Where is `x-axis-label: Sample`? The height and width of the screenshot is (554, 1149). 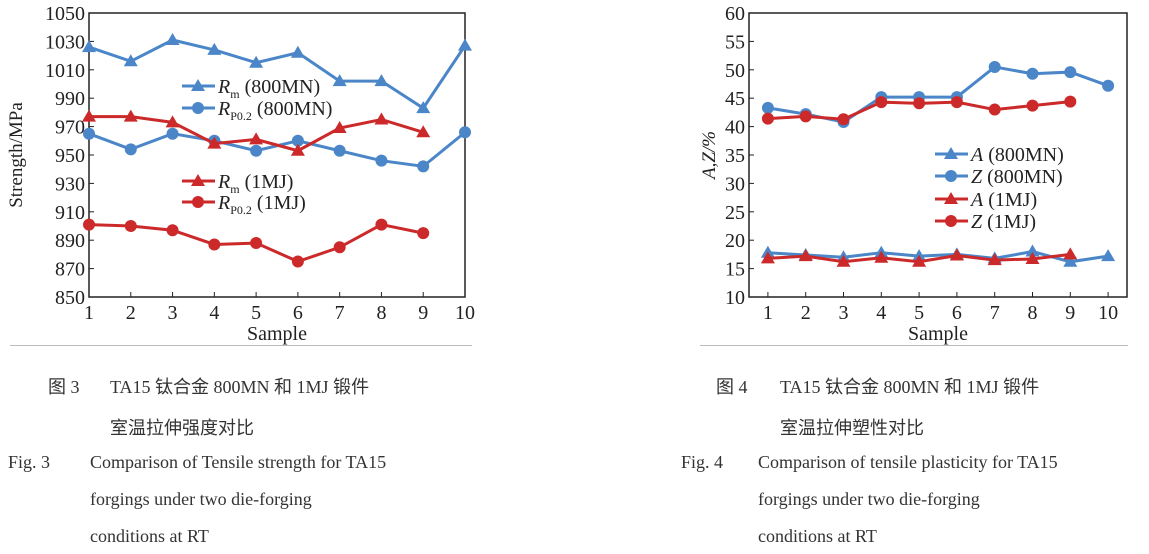
x-axis-label: Sample is located at coordinates (938, 334).